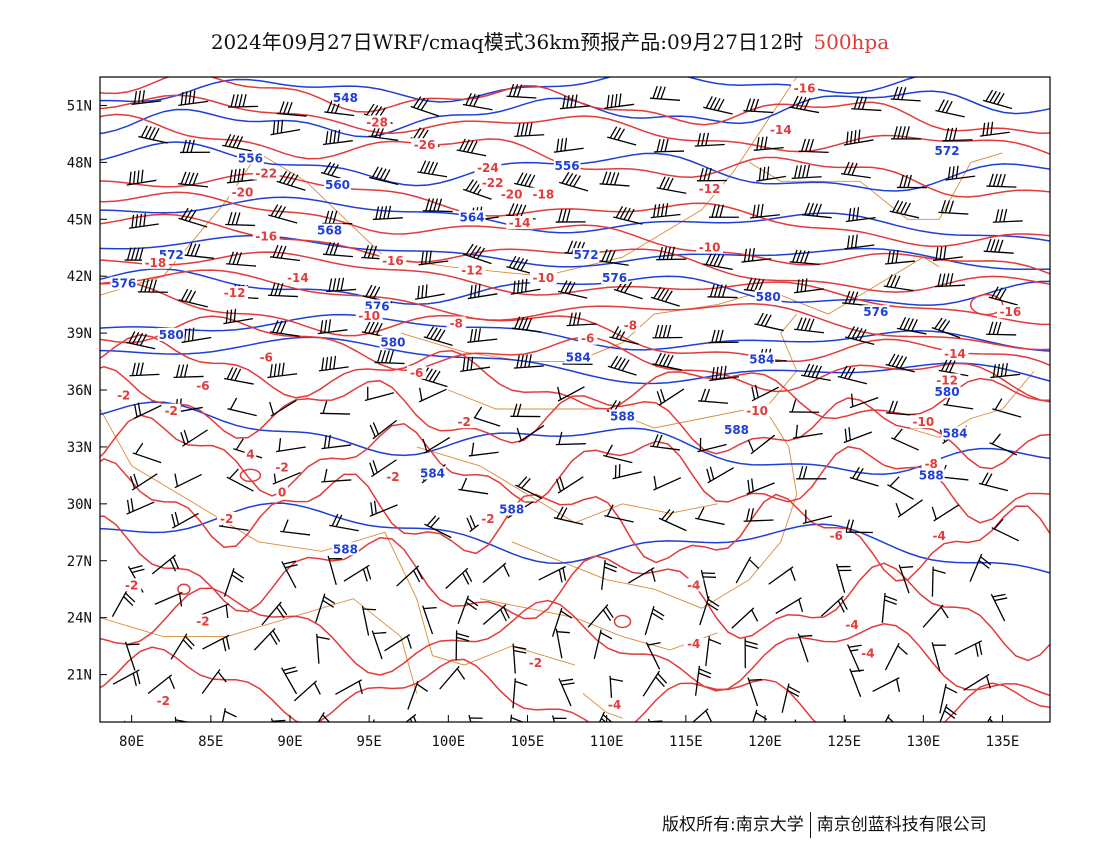 Image resolution: width=1100 pixels, height=850 pixels. Describe the element at coordinates (210, 742) in the screenshot. I see `lon-tick-label: 85E` at that location.